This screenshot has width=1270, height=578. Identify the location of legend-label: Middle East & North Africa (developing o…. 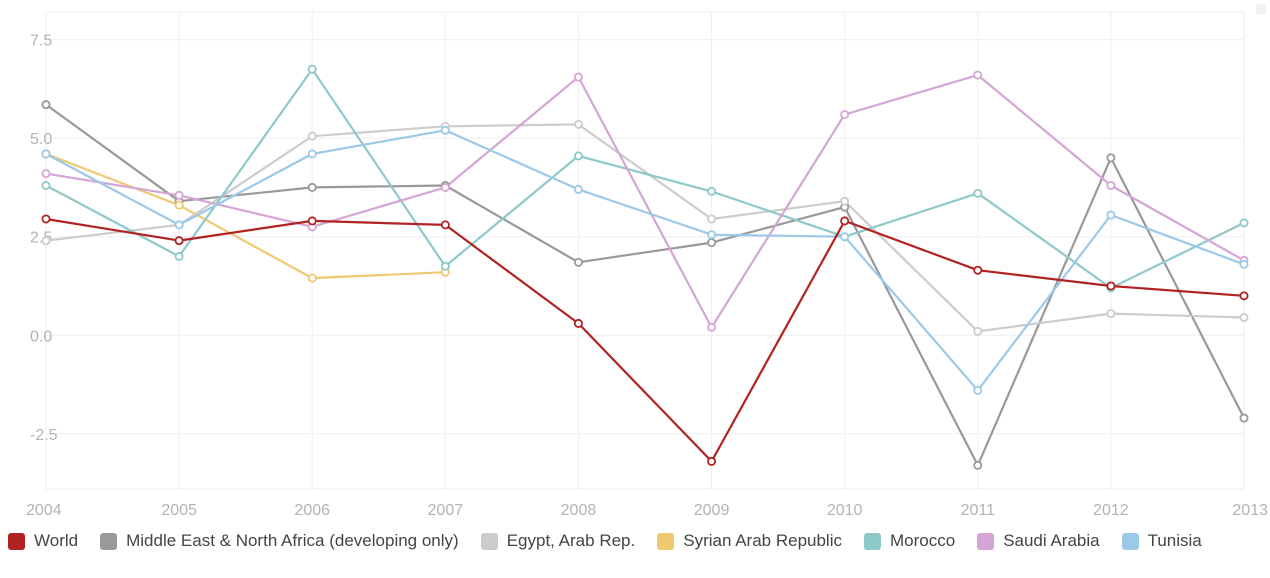
(292, 540).